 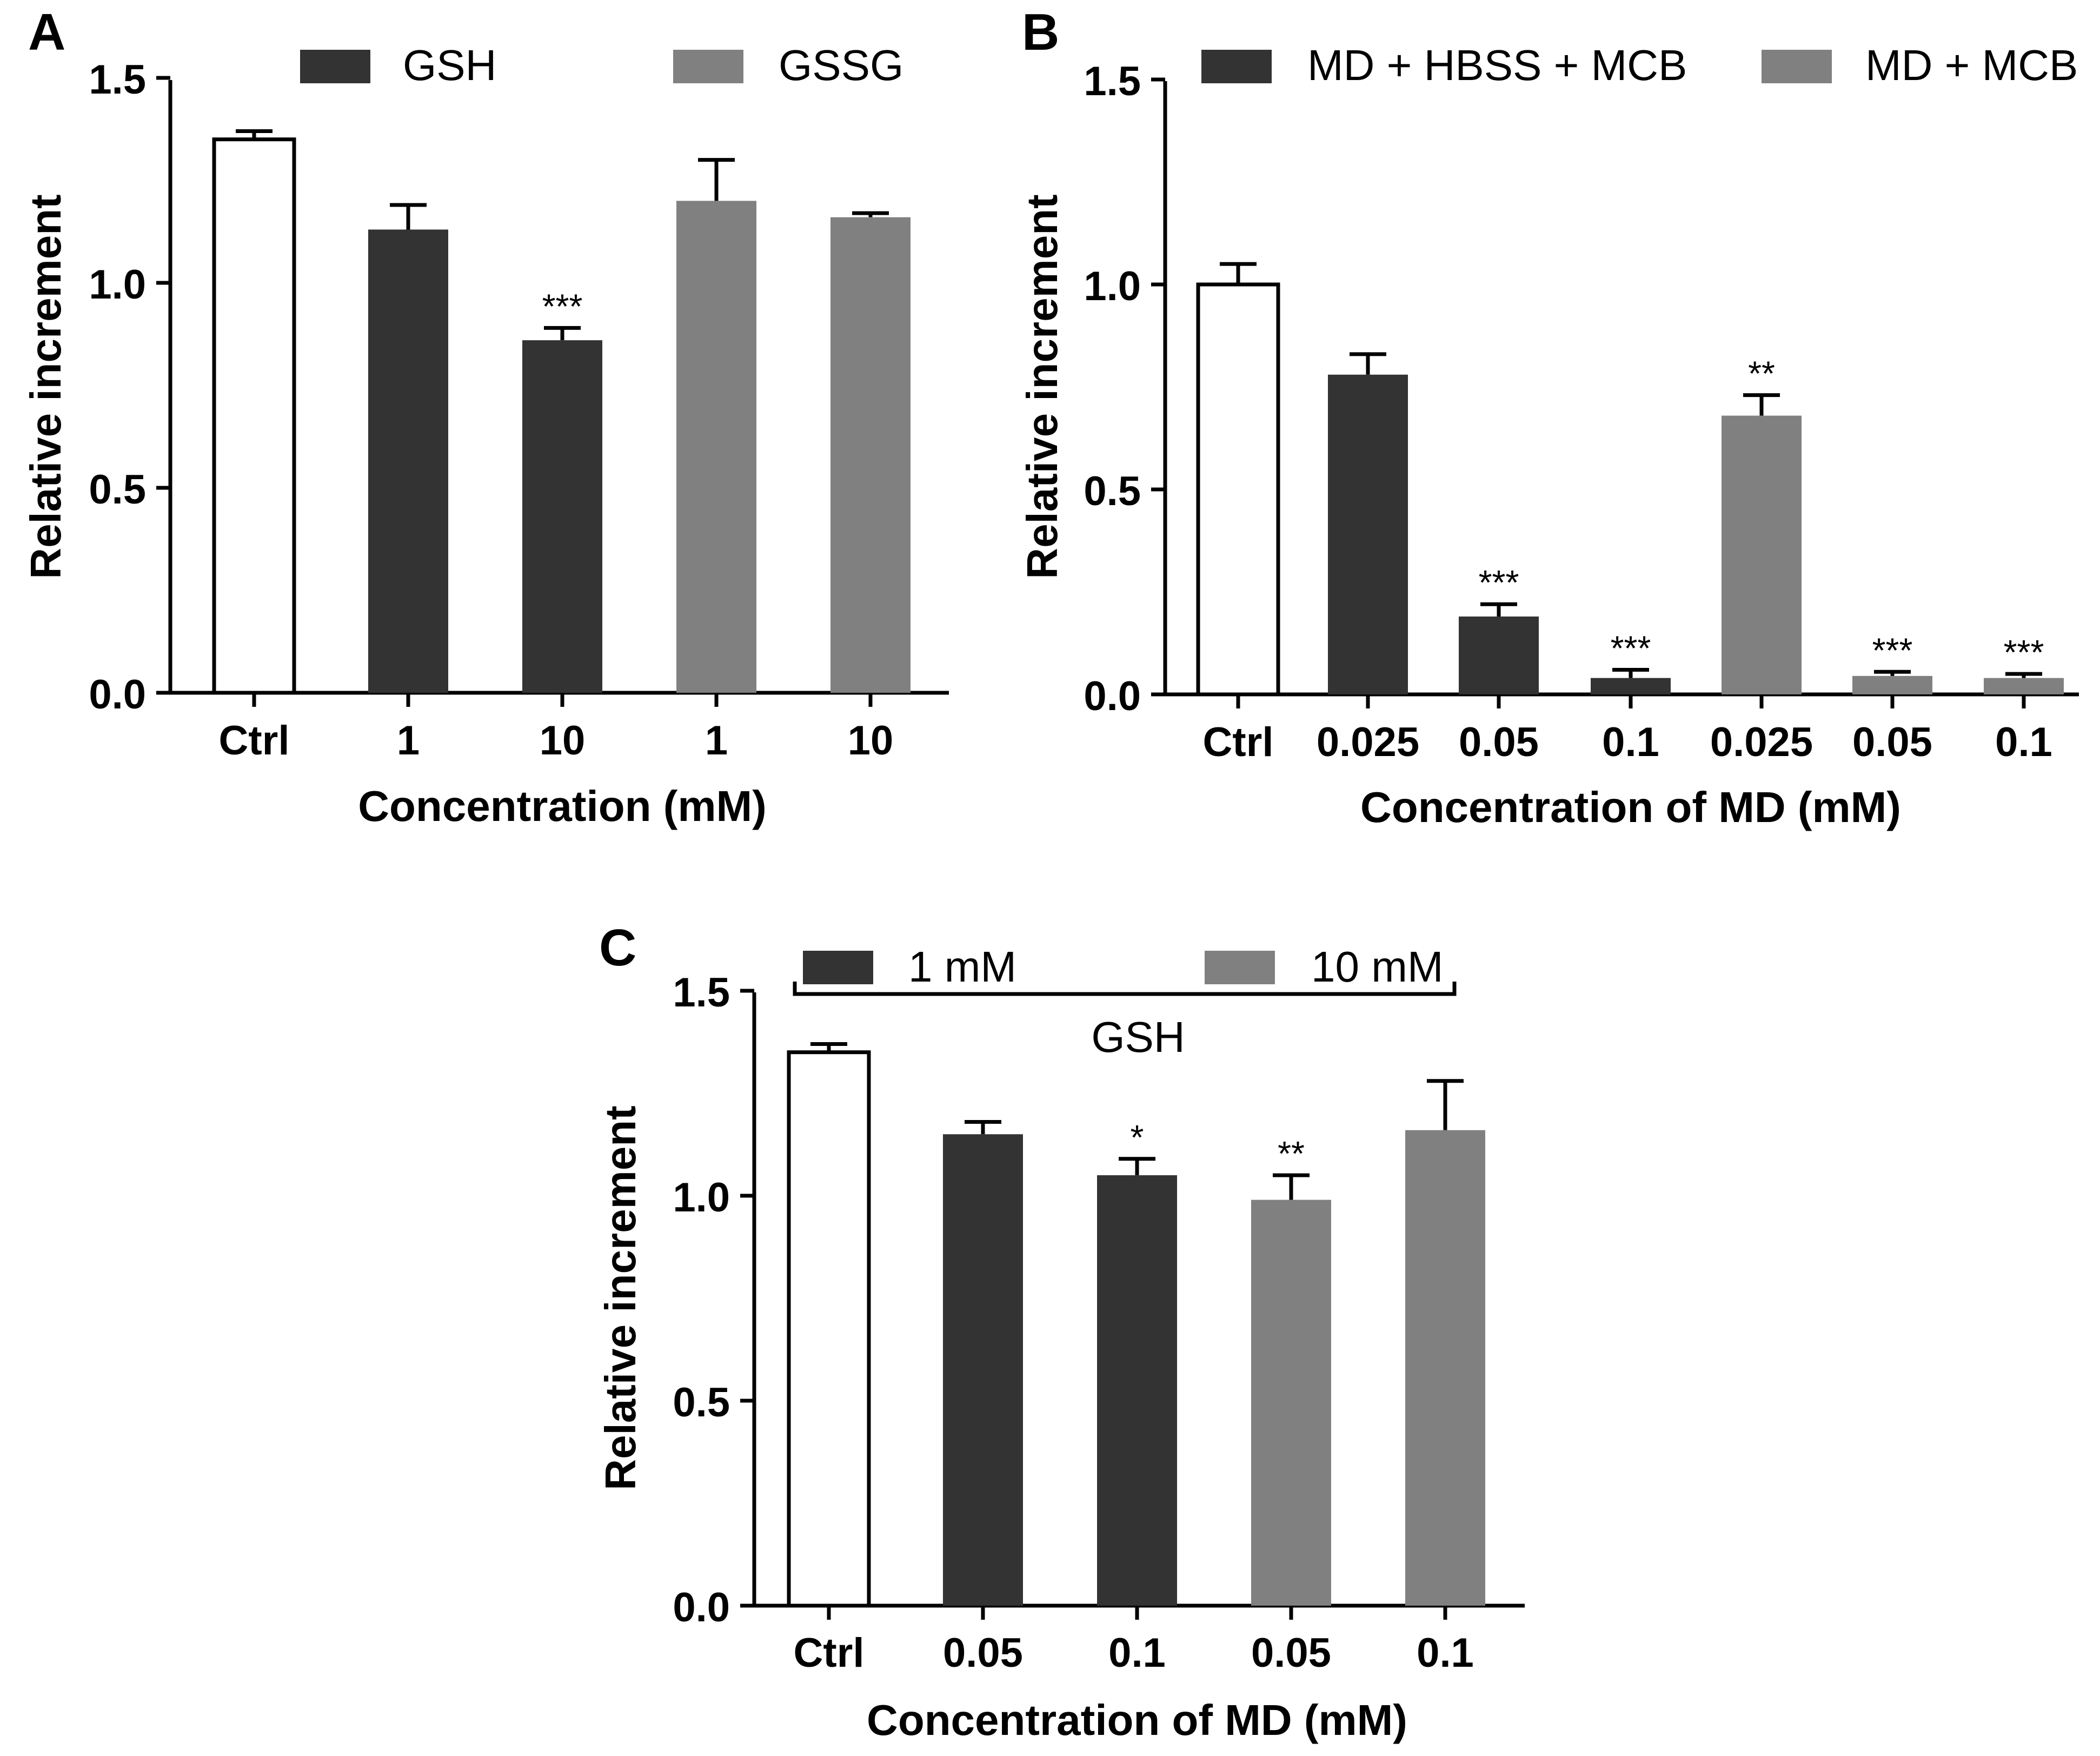 I want to click on y-tick-label-c-2: 1.0, so click(x=702, y=1198).